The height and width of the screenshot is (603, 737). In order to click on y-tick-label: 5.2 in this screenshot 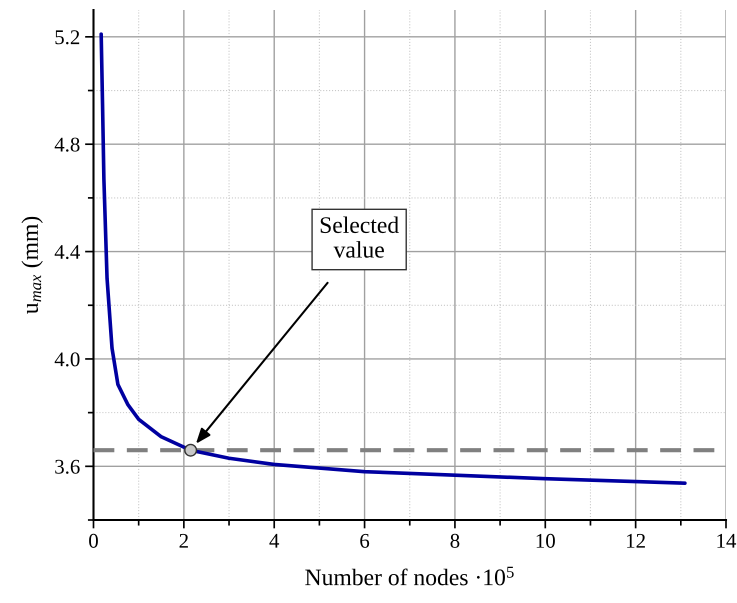, I will do `click(67, 37)`.